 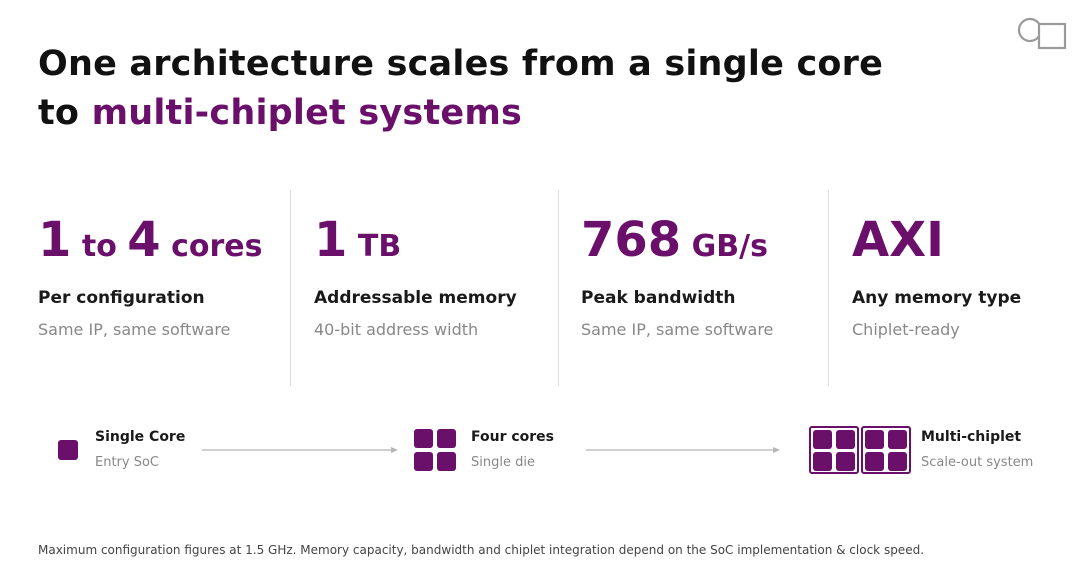 I want to click on headline-line-2: to multi-chiplet systems, so click(x=460, y=113).